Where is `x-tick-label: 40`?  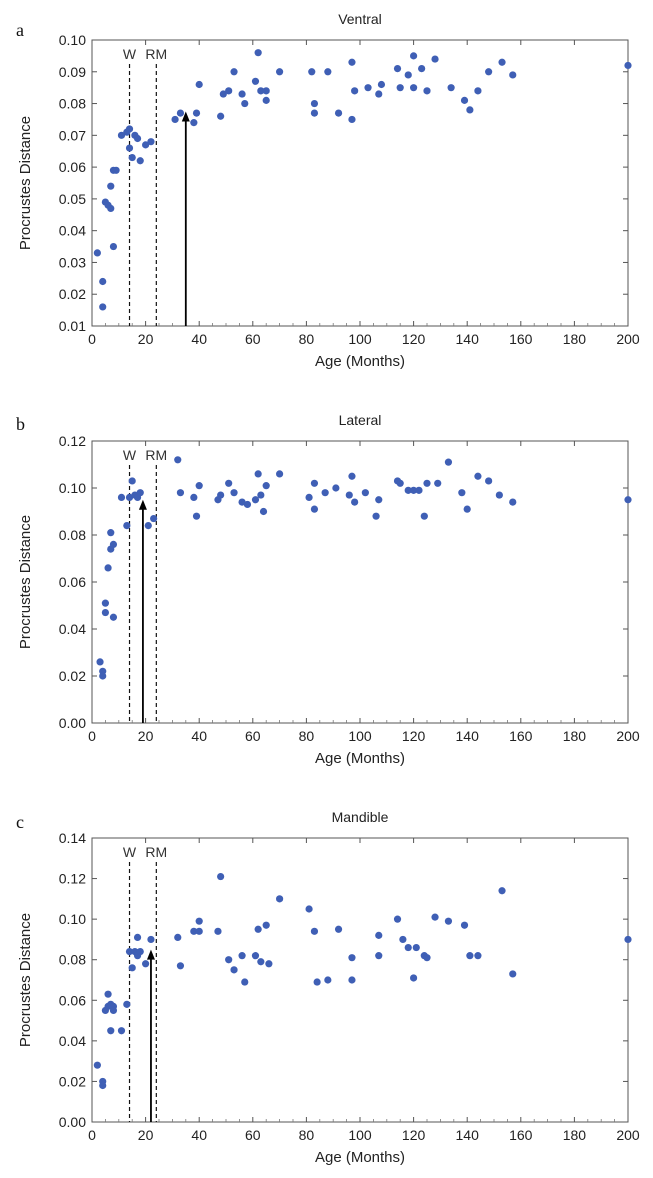
x-tick-label: 40 is located at coordinates (199, 339).